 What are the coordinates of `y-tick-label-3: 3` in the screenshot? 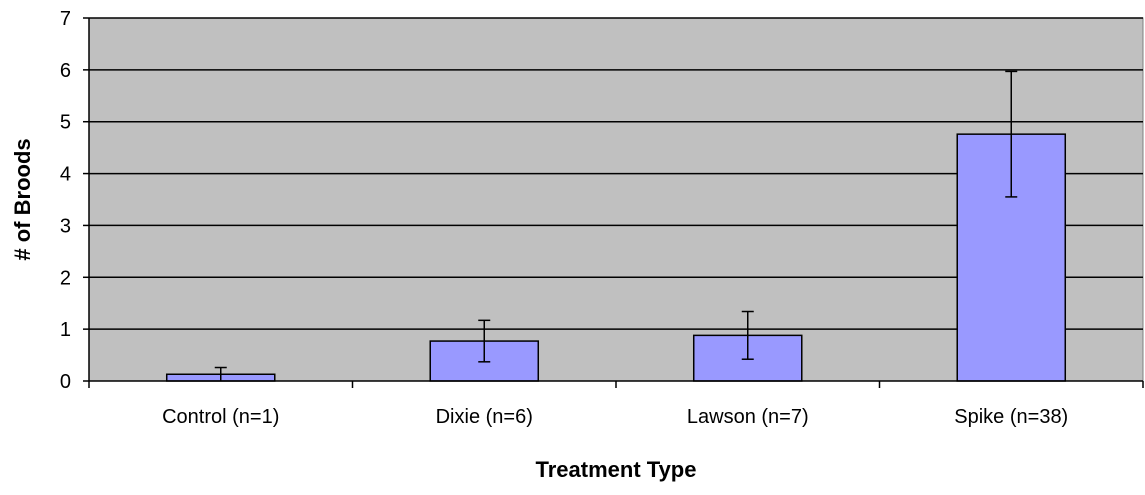 It's located at (65, 226).